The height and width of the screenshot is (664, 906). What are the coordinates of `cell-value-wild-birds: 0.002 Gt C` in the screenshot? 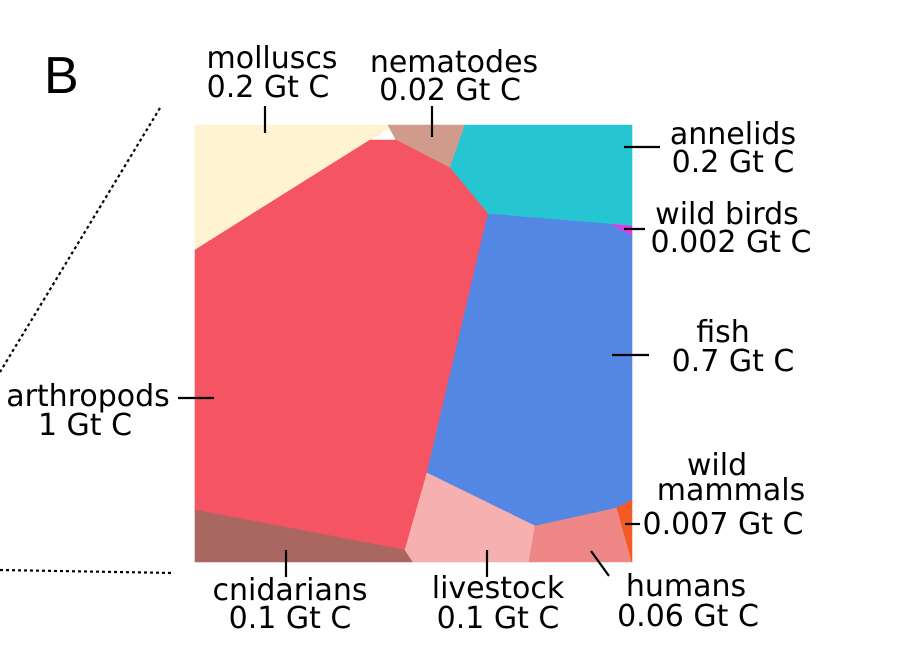 It's located at (731, 242).